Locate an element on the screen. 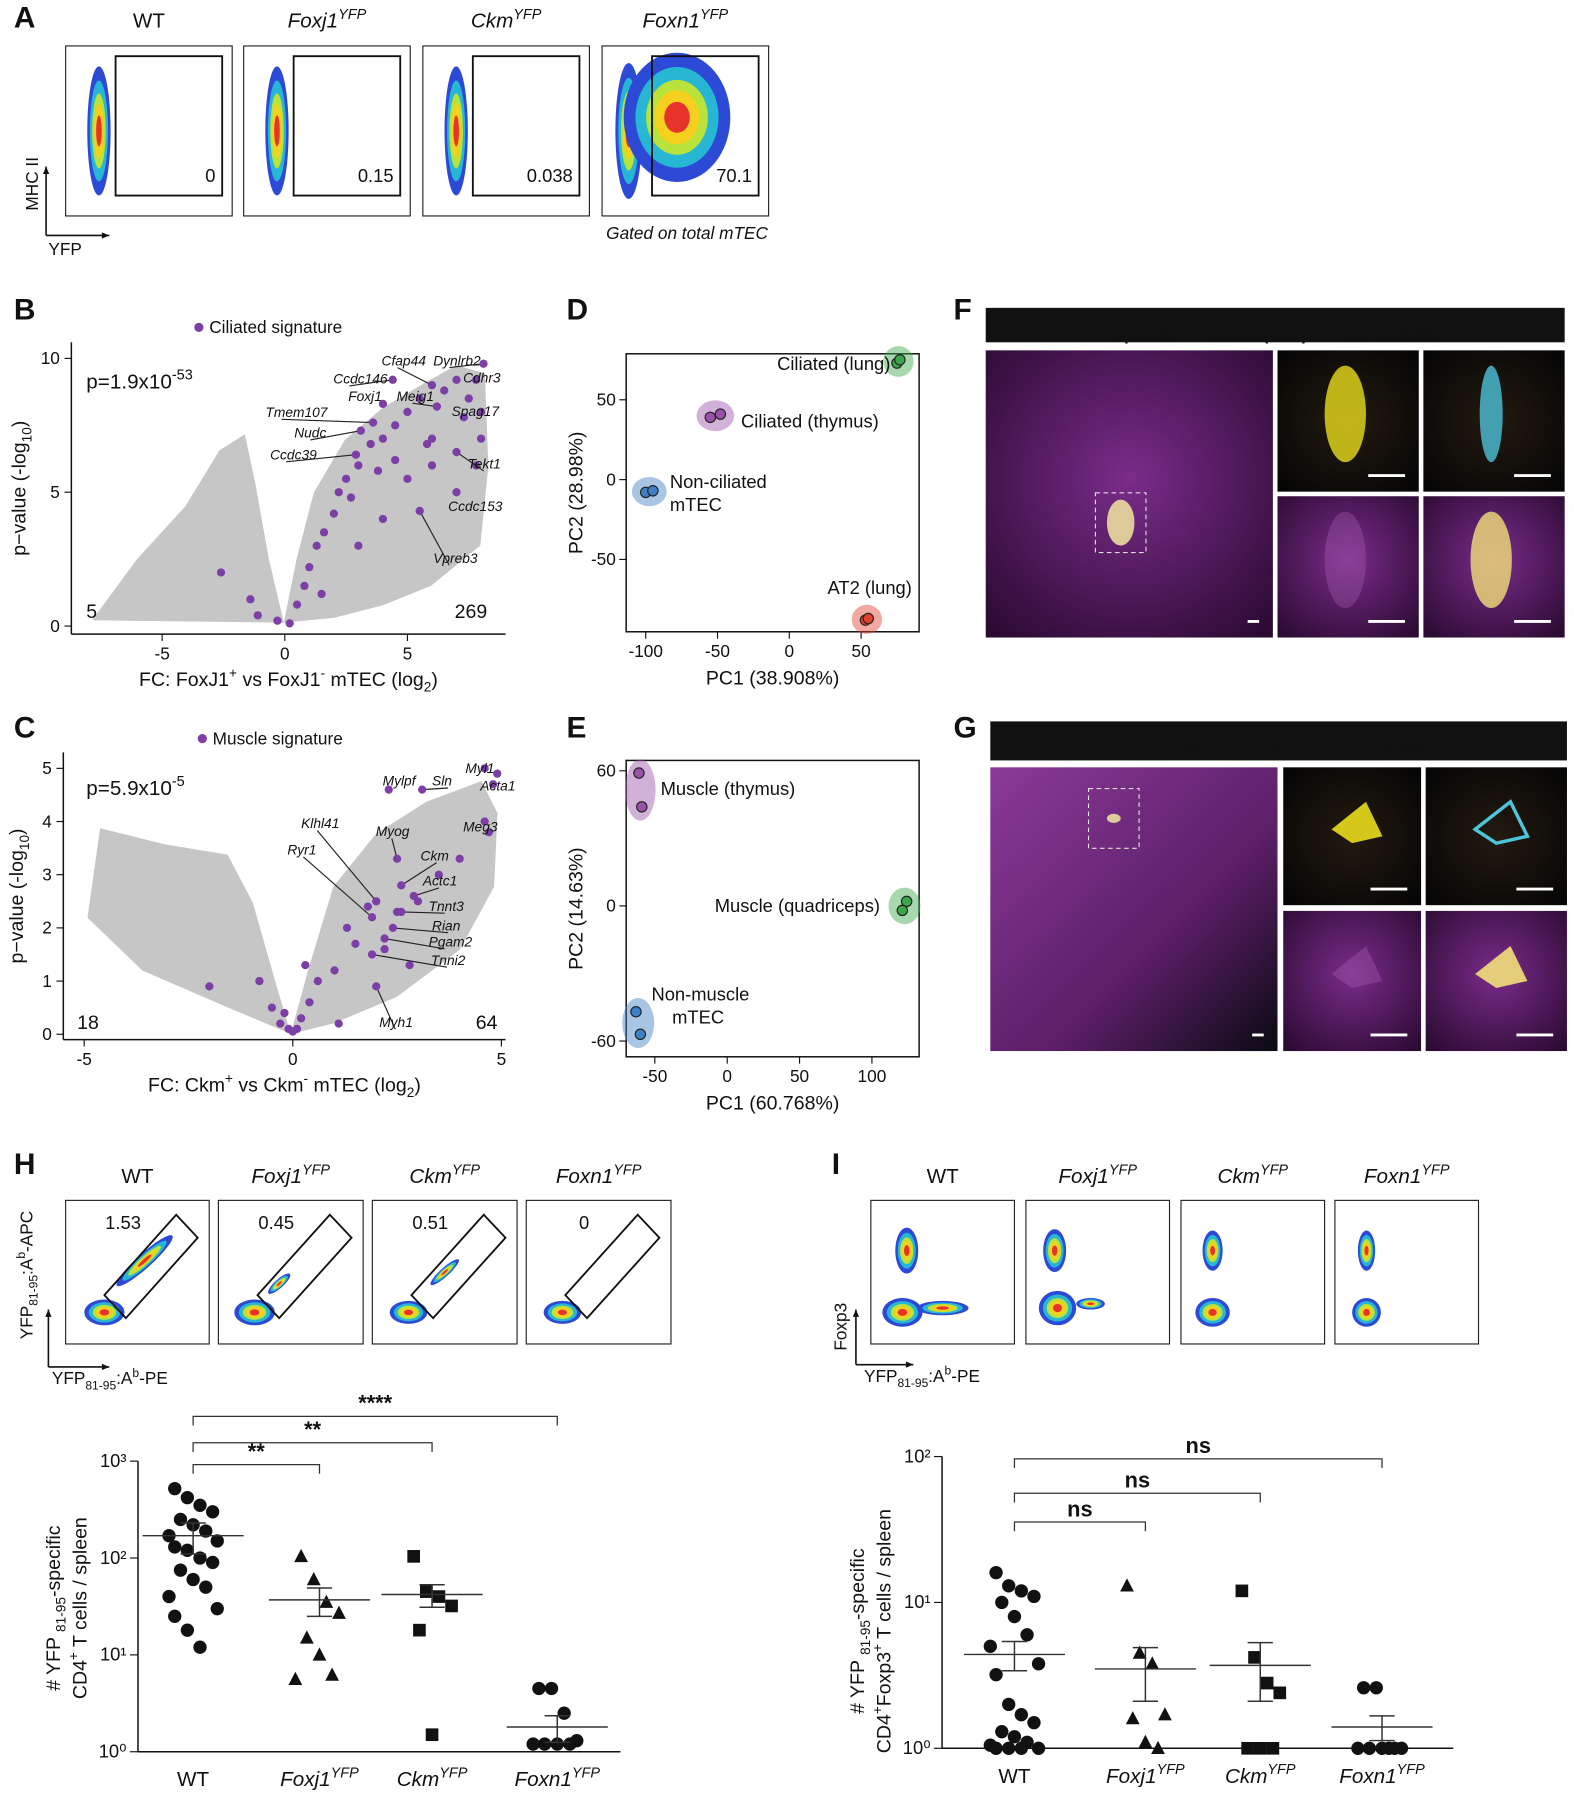  x-tick-label: 50 is located at coordinates (861, 651).